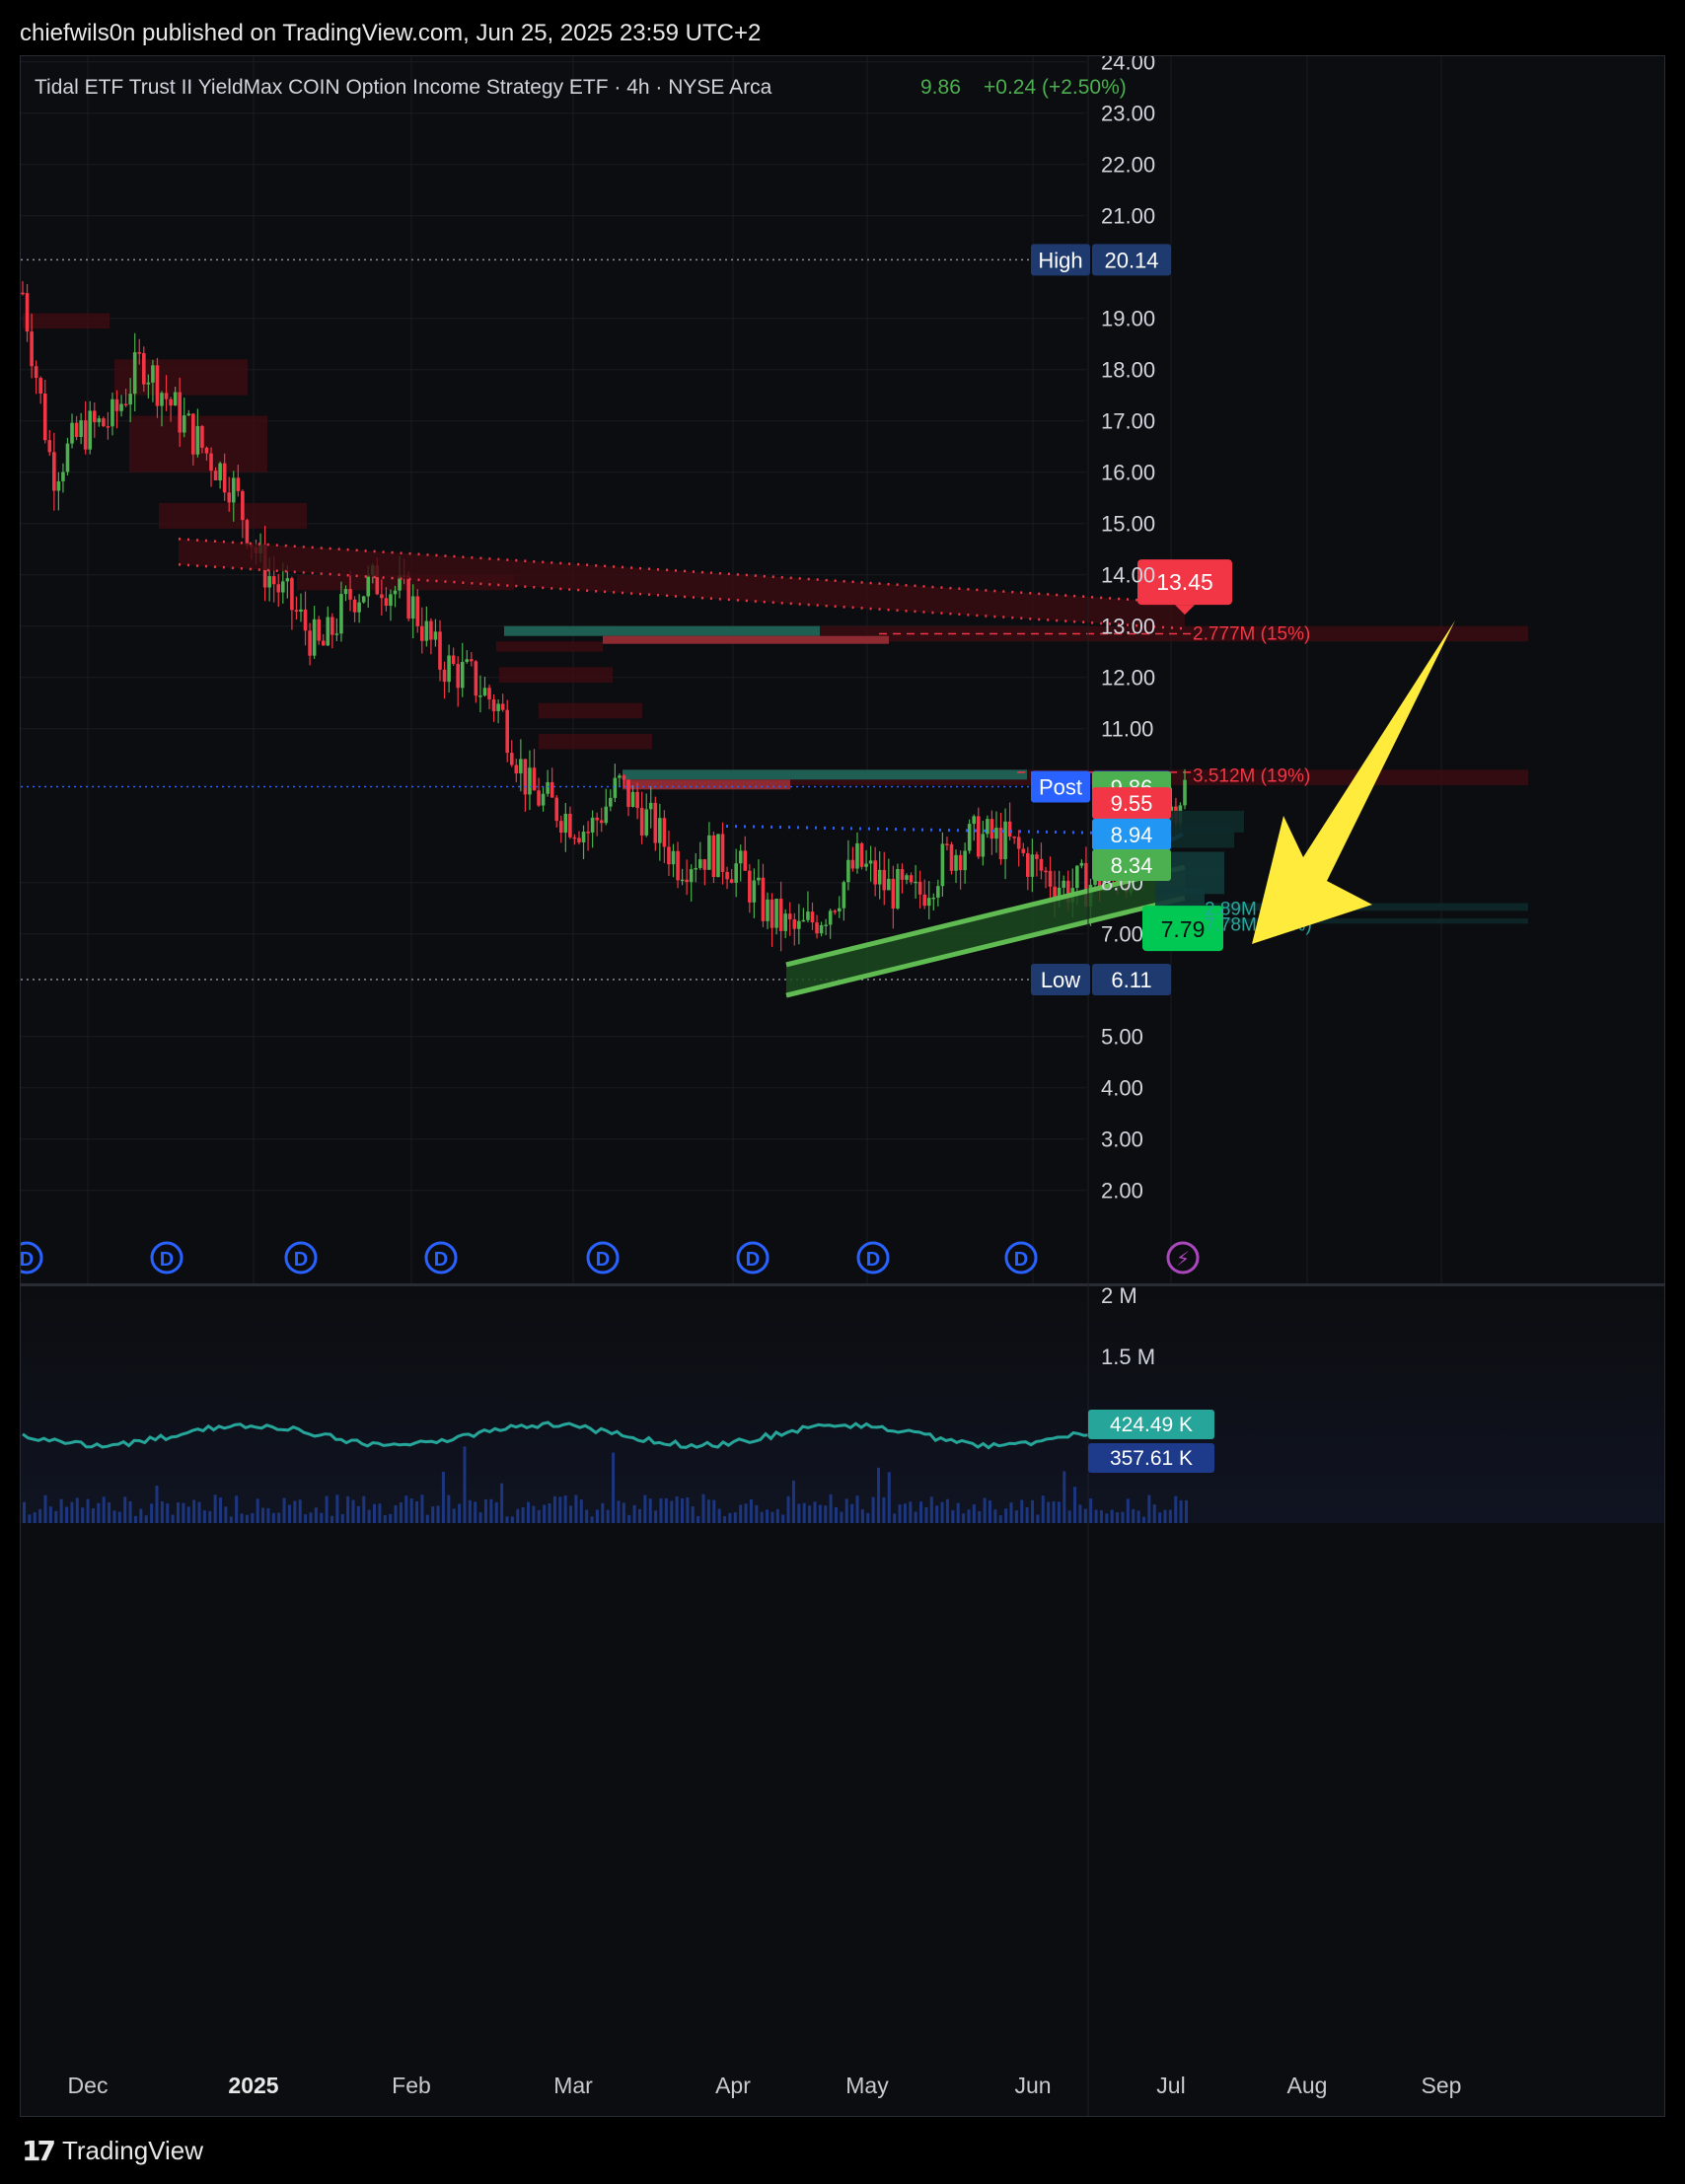 This screenshot has width=1685, height=2184. Describe the element at coordinates (843, 1284) in the screenshot. I see `pane-divider` at that location.